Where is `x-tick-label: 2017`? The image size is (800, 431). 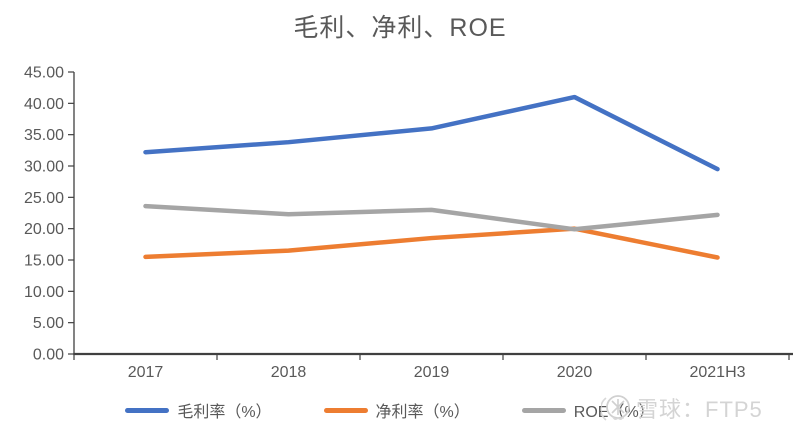 x-tick-label: 2017 is located at coordinates (146, 372).